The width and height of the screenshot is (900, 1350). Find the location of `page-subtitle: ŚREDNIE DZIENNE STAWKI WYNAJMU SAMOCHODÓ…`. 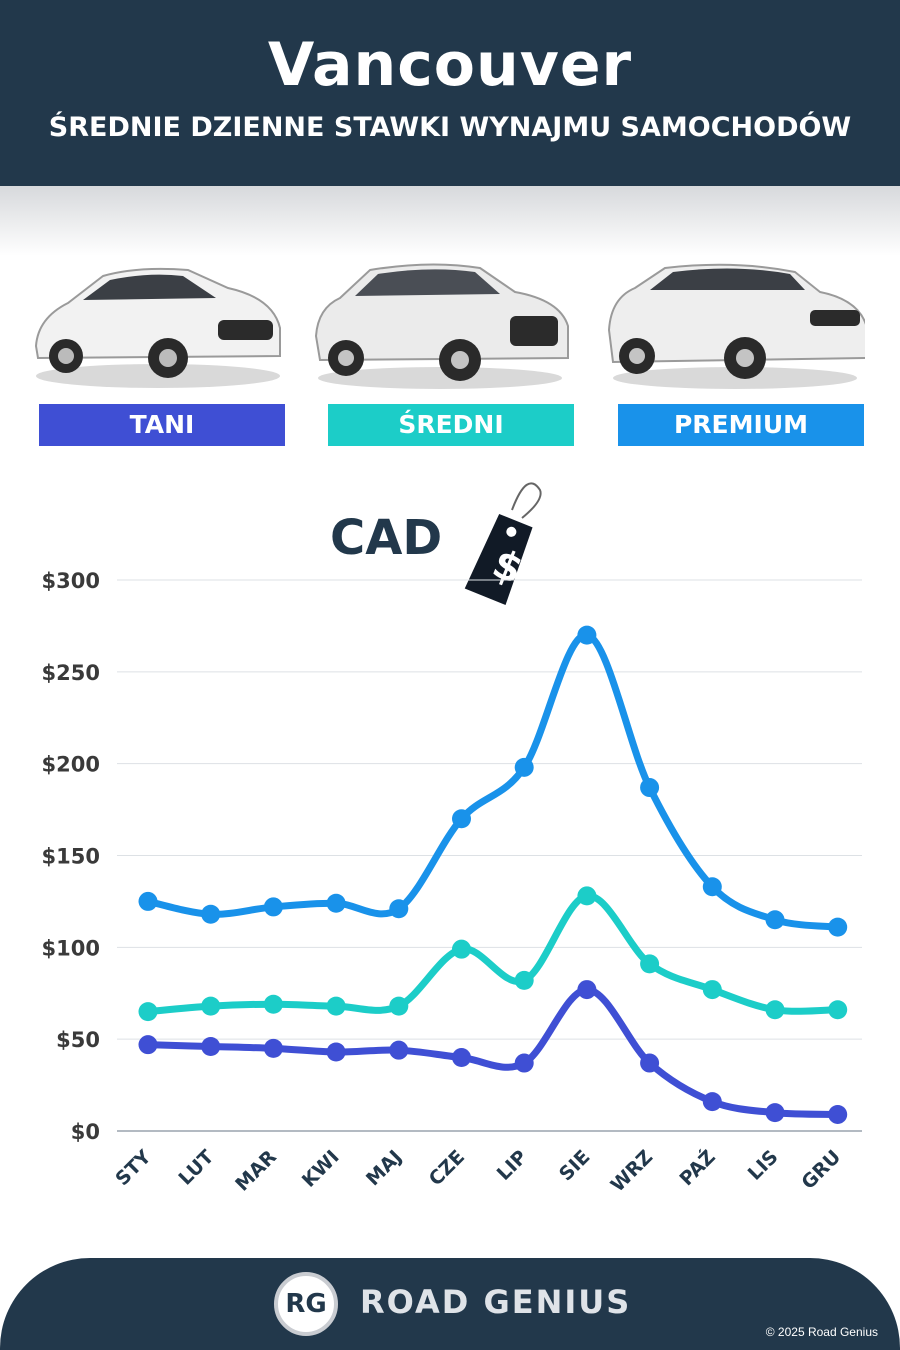

page-subtitle: ŚREDNIE DZIENNE STAWKI WYNAJMU SAMOCHODÓ… is located at coordinates (450, 127).